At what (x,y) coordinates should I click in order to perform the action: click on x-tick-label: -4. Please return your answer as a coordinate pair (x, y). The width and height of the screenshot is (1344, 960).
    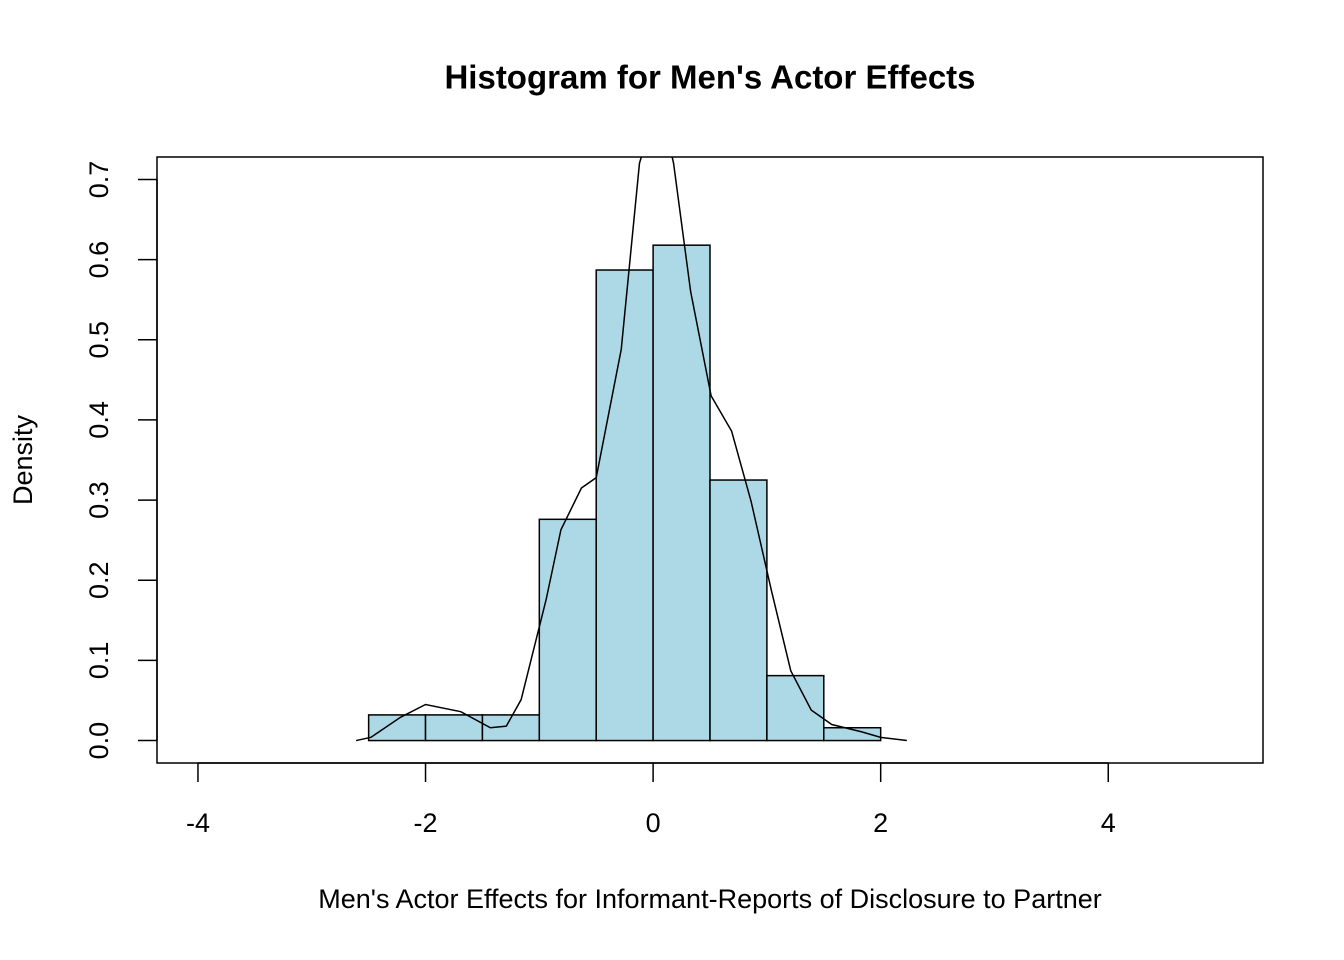
    Looking at the image, I should click on (198, 823).